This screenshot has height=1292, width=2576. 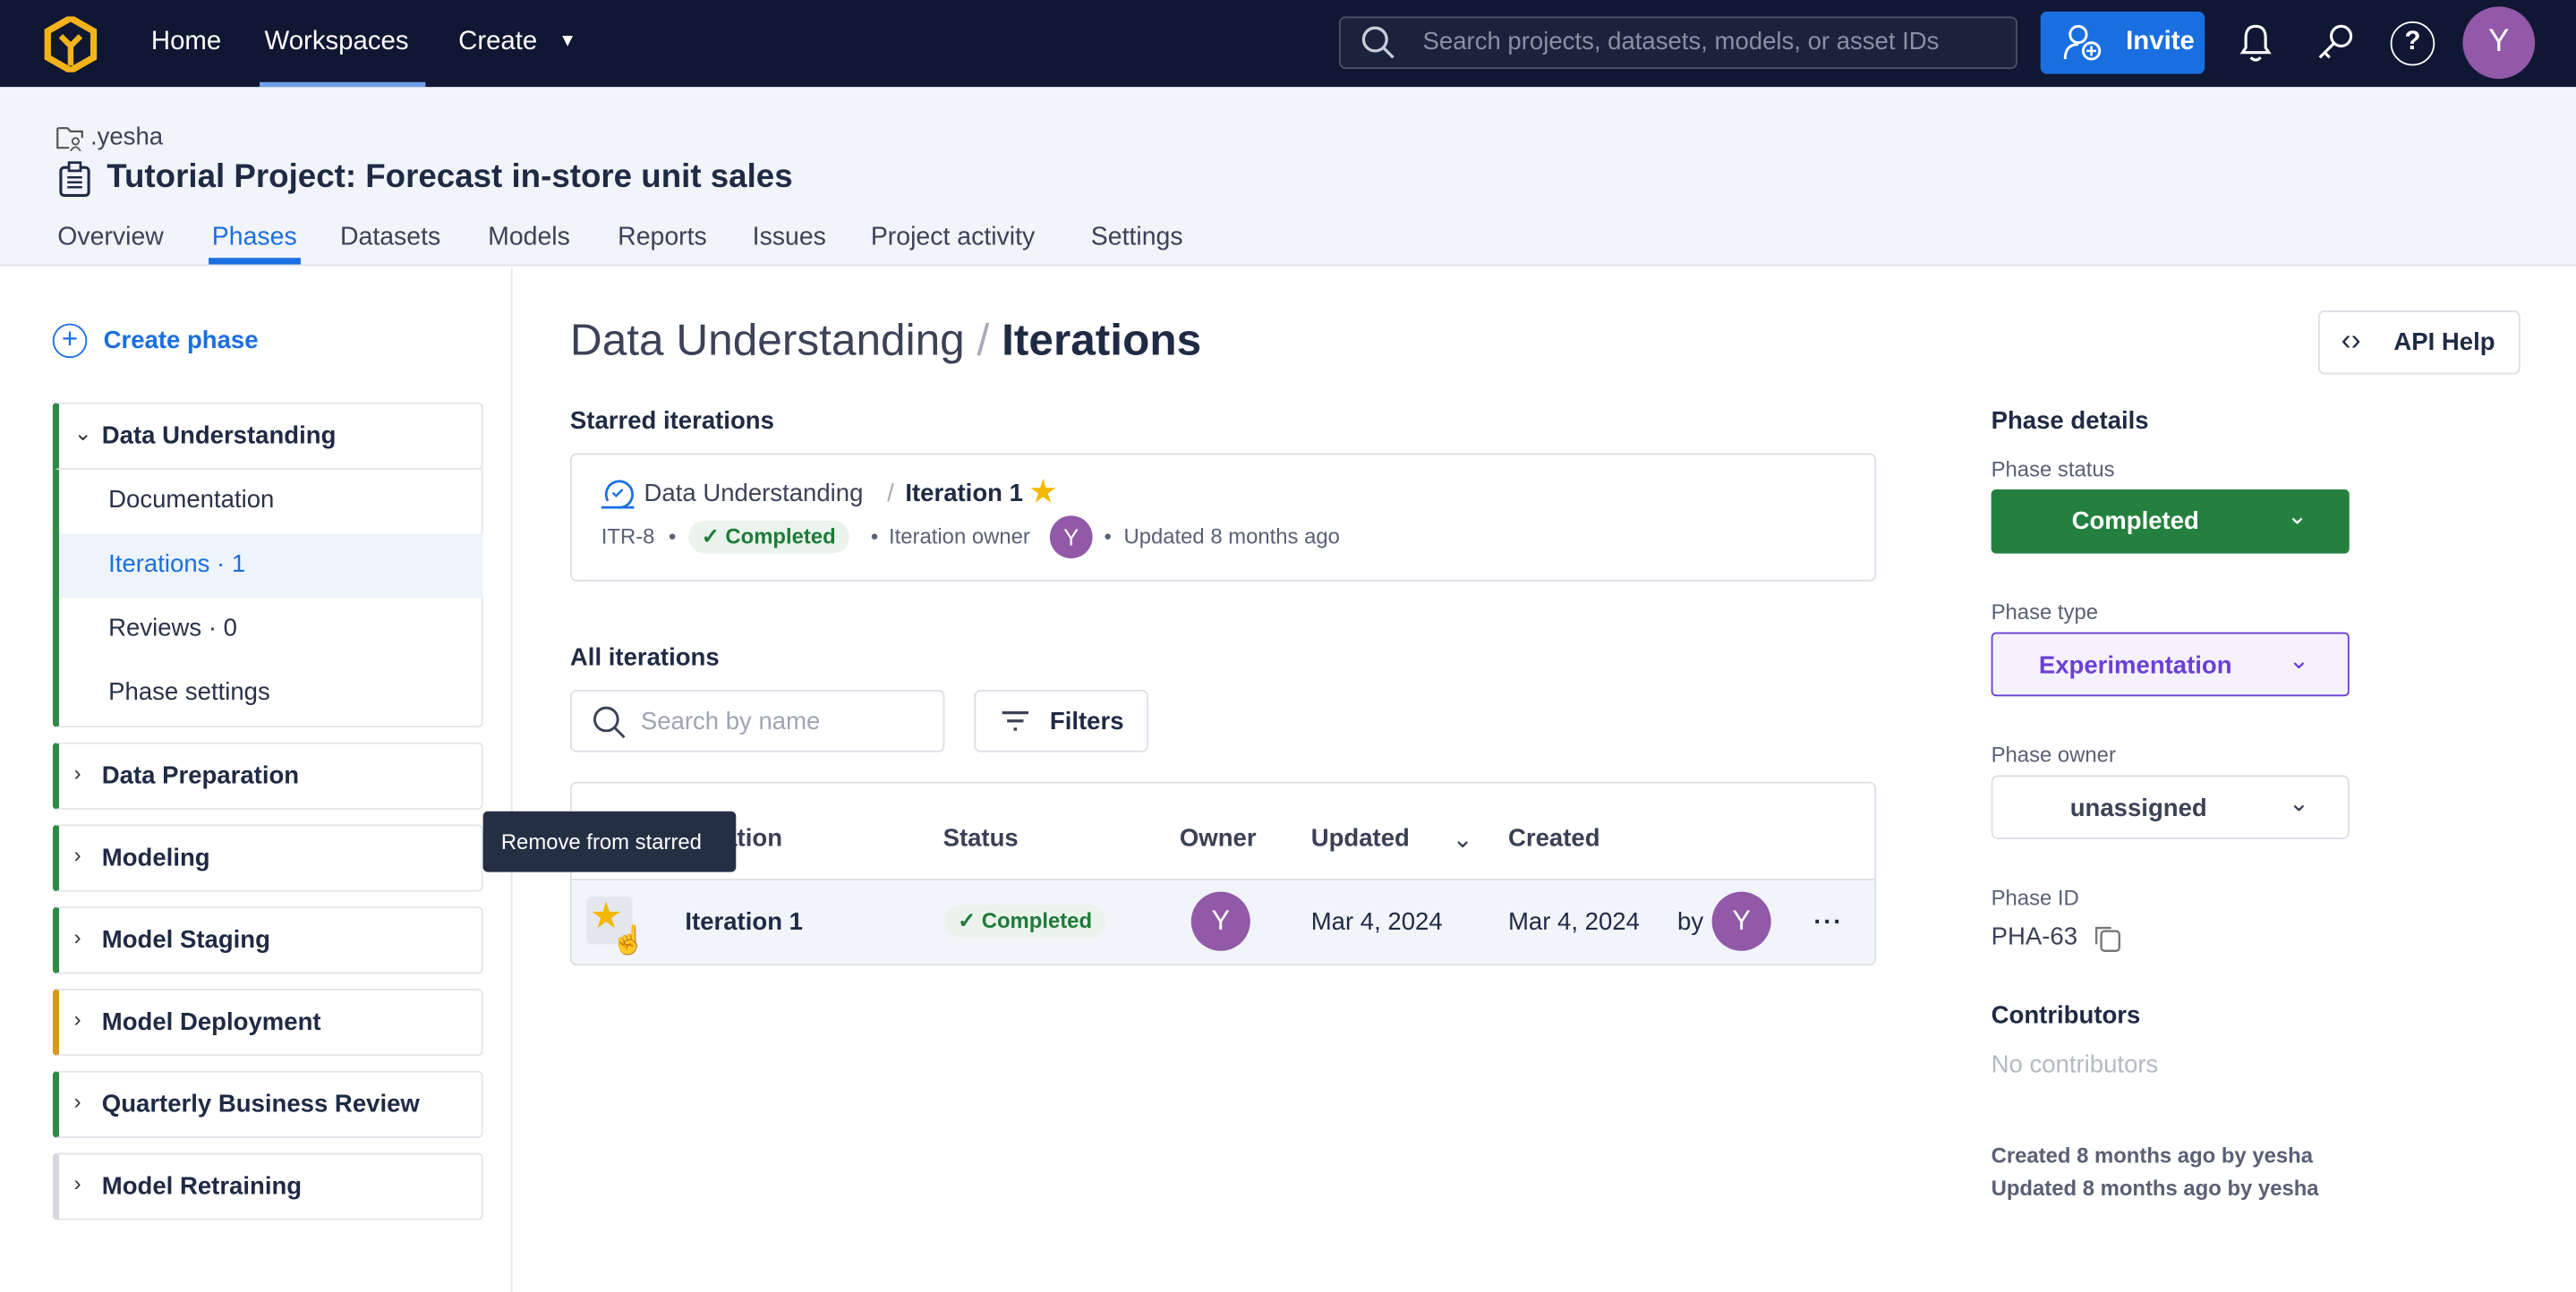 I want to click on invite-button: Invite, so click(x=2122, y=42).